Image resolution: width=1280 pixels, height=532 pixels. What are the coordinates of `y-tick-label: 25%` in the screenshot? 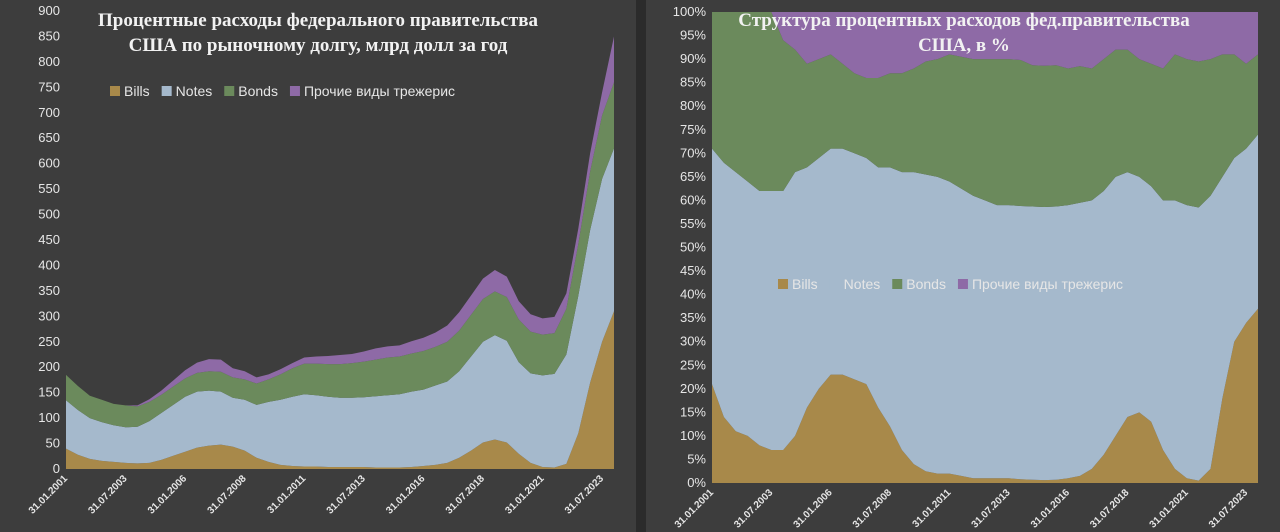 It's located at (693, 364).